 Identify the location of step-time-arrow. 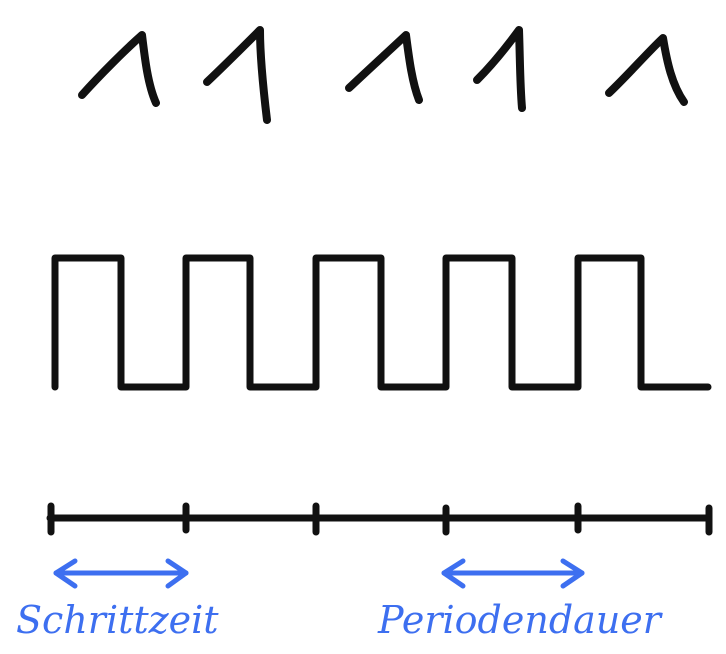
(121, 573).